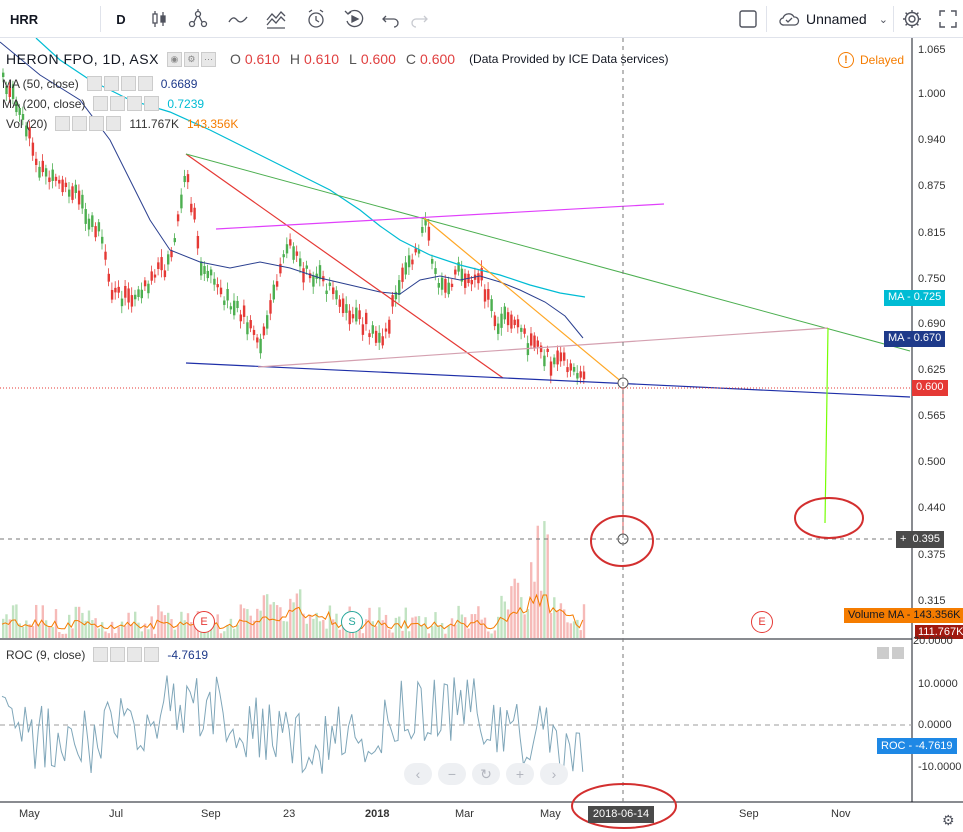 The height and width of the screenshot is (832, 963). I want to click on trend-line-orange, so click(523, 300).